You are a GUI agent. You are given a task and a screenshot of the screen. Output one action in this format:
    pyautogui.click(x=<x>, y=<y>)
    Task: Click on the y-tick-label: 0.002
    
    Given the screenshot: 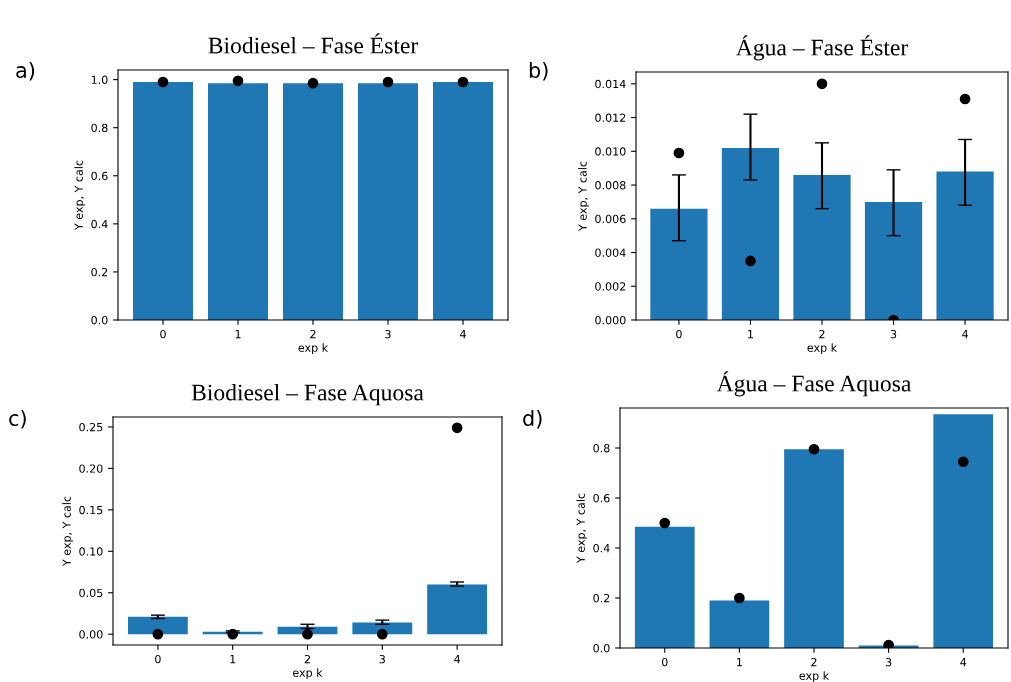 What is the action you would take?
    pyautogui.click(x=610, y=286)
    